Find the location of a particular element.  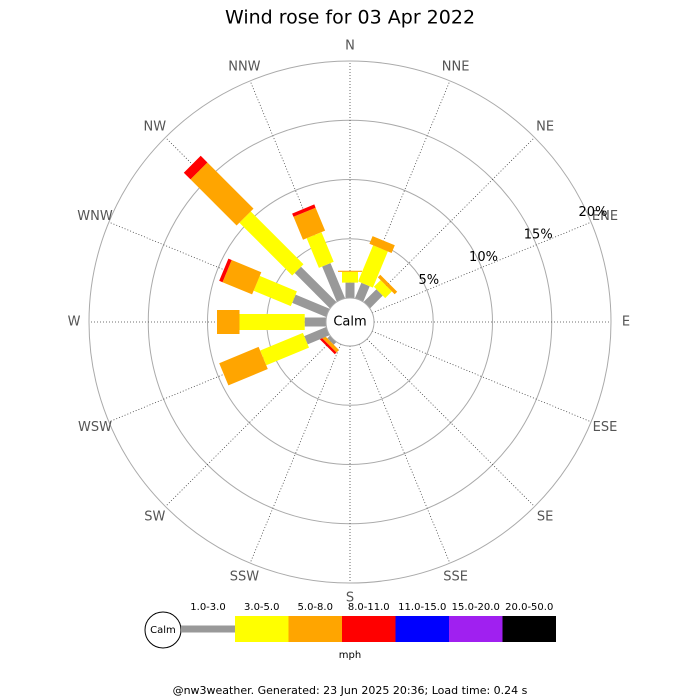

r-tick-label: 10% is located at coordinates (483, 257).